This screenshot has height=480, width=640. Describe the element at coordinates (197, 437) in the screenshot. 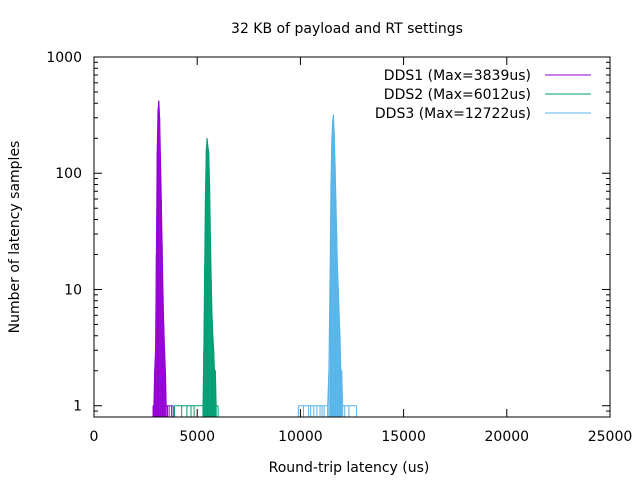

I see `x-tick-label: 5000` at that location.